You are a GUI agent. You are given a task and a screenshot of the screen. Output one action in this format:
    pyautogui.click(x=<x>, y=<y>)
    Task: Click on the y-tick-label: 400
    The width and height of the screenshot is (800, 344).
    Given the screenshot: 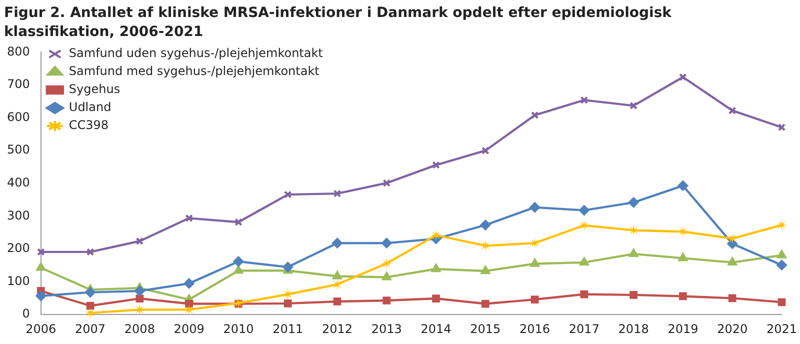 What is the action you would take?
    pyautogui.click(x=18, y=183)
    